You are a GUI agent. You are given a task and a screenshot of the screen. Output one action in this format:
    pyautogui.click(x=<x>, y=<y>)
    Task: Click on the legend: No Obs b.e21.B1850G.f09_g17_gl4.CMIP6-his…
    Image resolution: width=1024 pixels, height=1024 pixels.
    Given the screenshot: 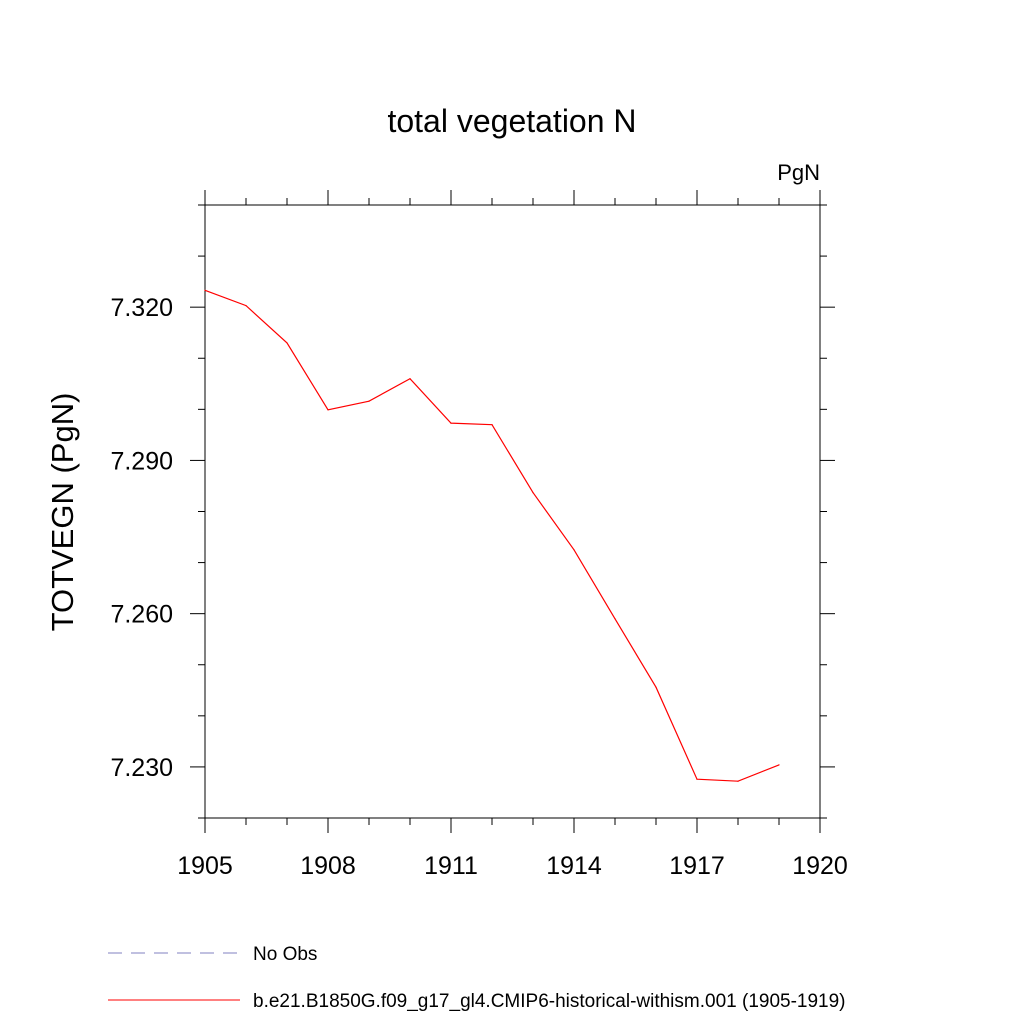 What is the action you would take?
    pyautogui.click(x=477, y=978)
    